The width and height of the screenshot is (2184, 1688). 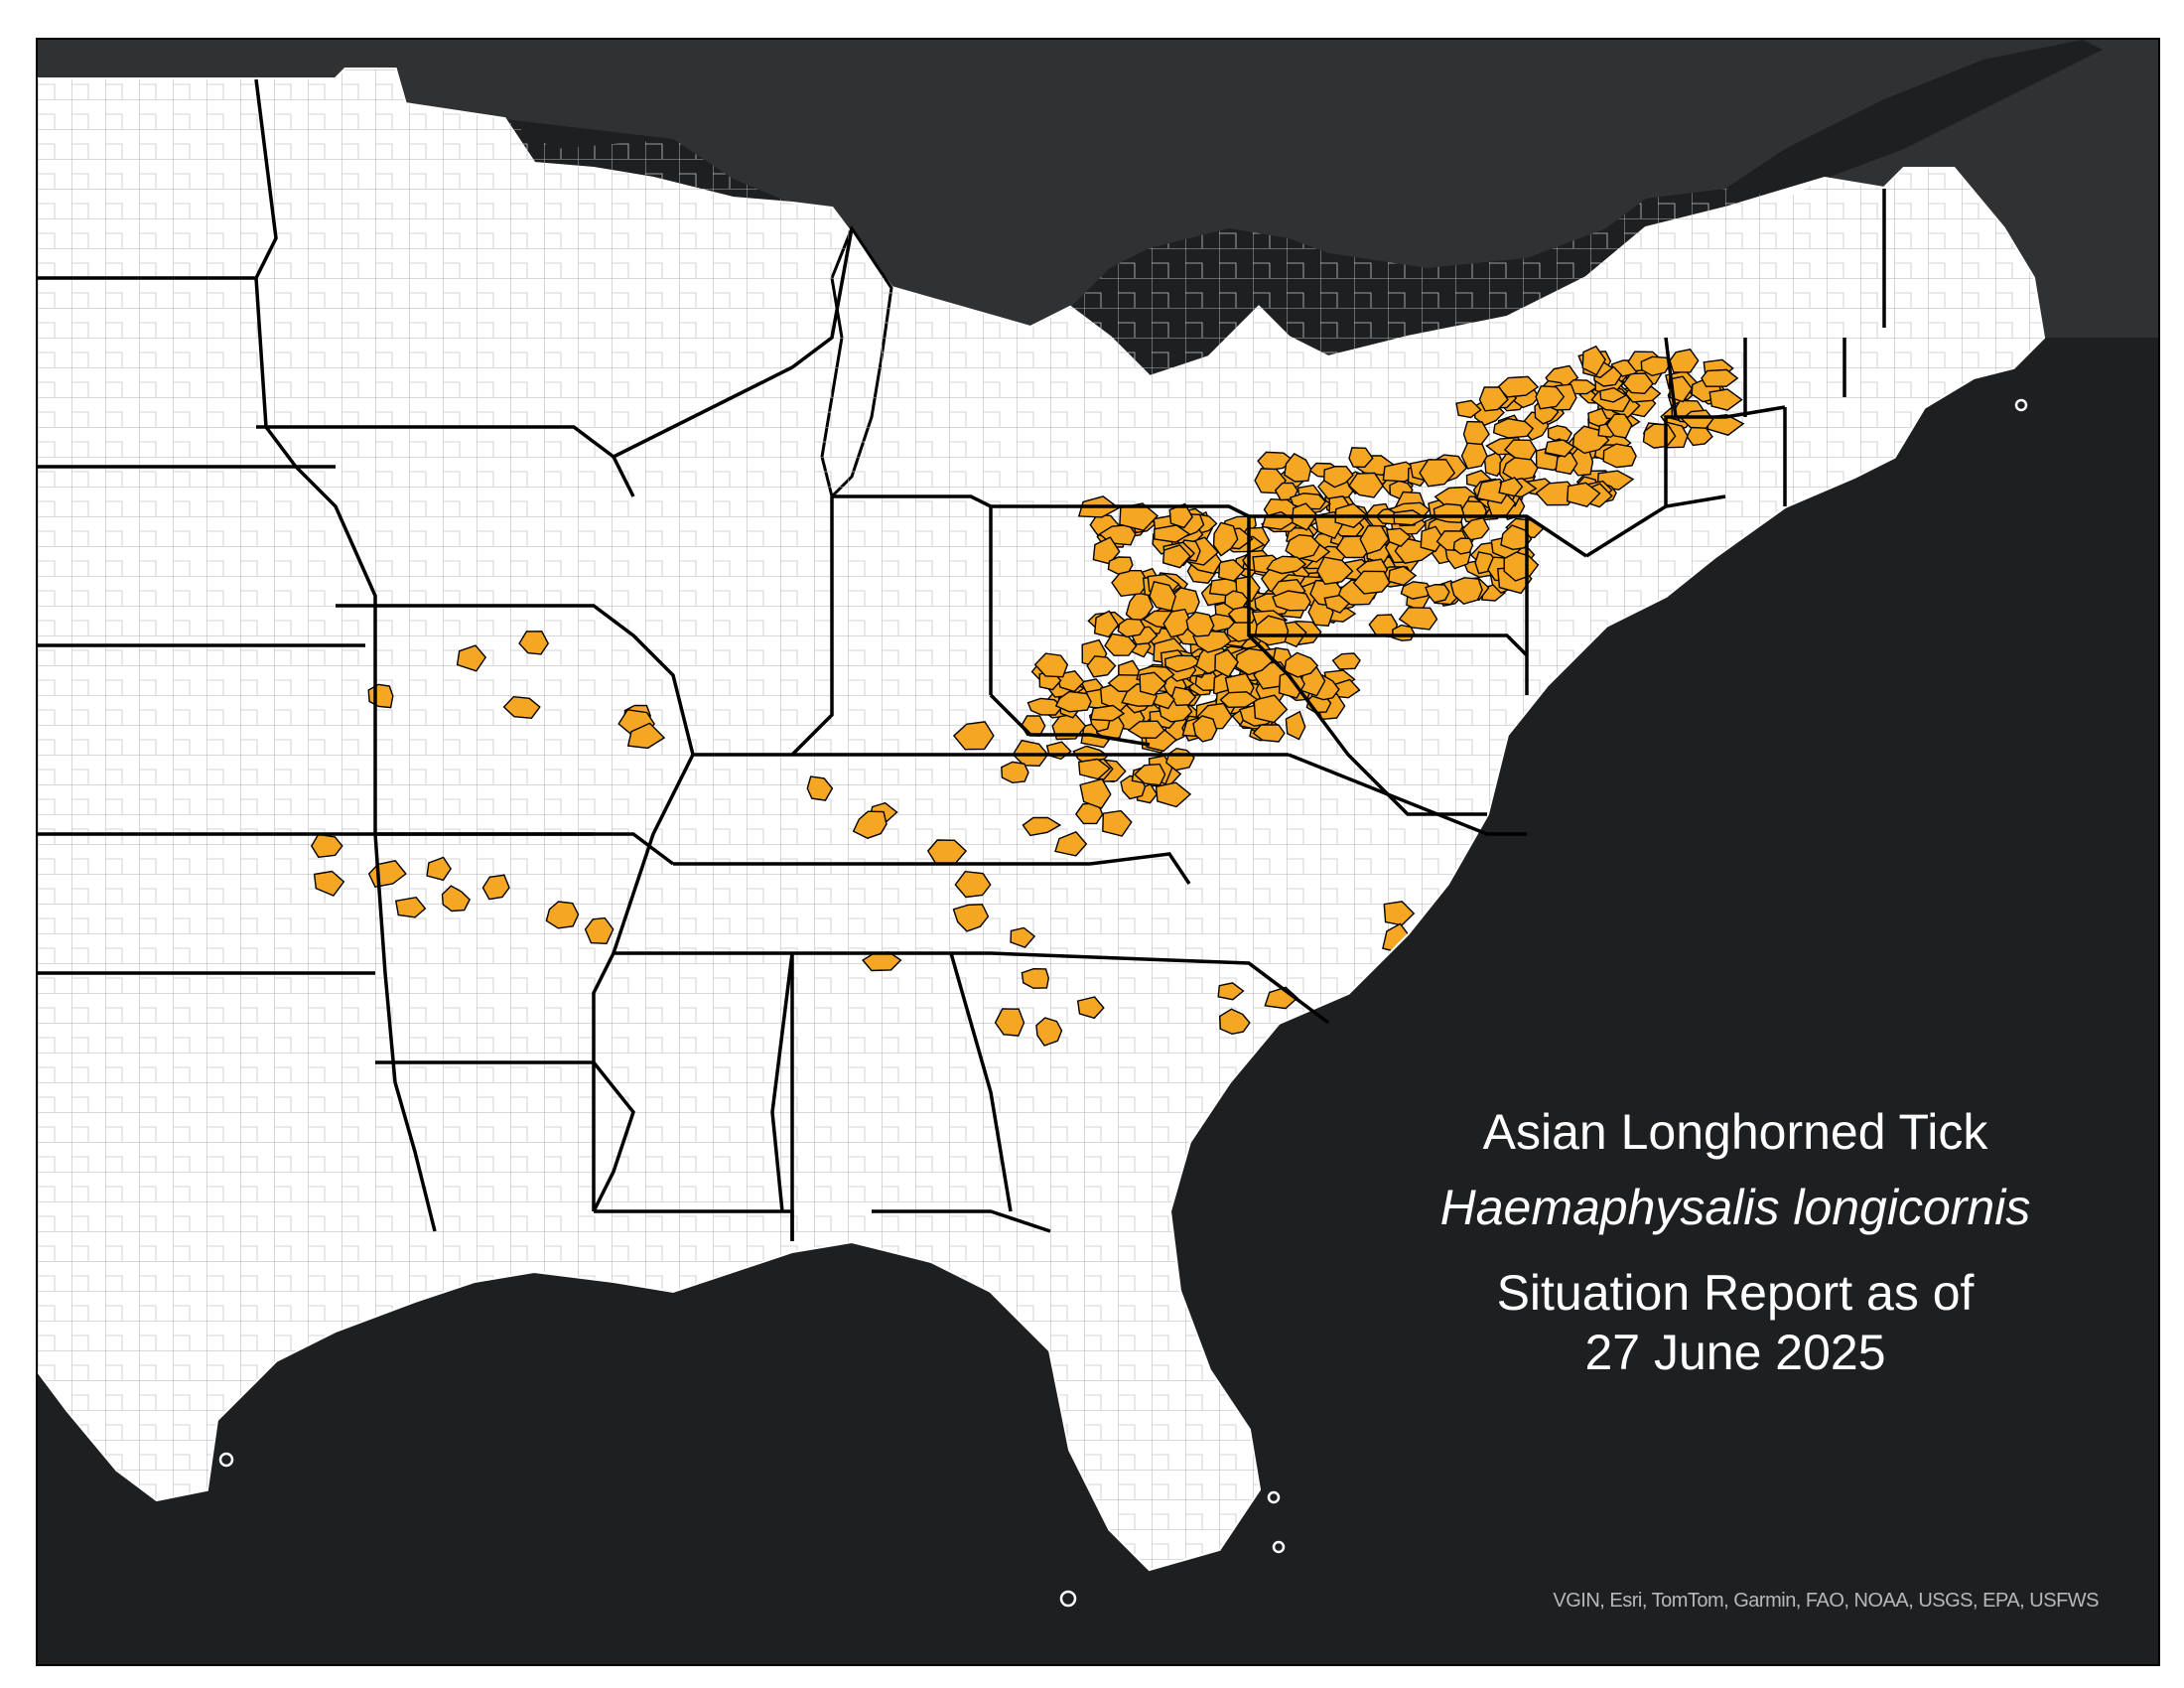 What do you see at coordinates (1854, 134) in the screenshot?
I see `st-lawrence` at bounding box center [1854, 134].